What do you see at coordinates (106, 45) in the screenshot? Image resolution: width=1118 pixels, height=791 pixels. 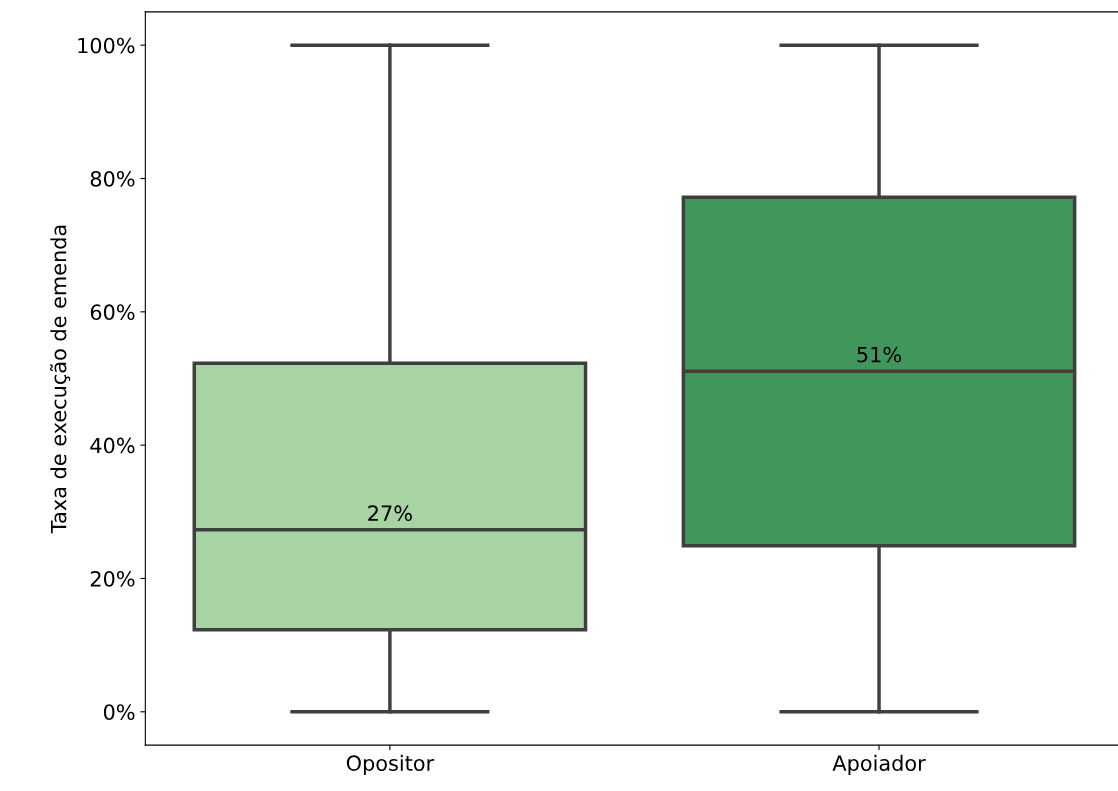 I see `y-tick-label: 100%` at bounding box center [106, 45].